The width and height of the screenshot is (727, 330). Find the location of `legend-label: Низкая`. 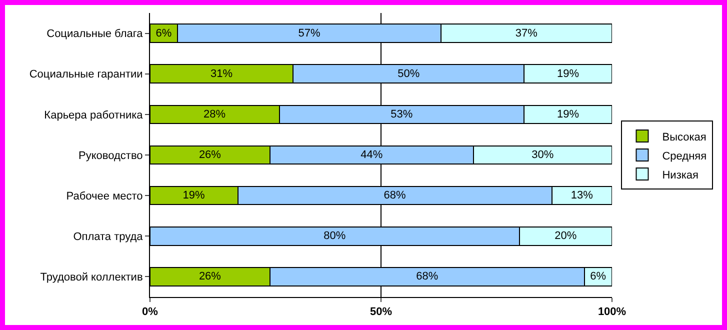

legend-label: Низкая is located at coordinates (680, 175).